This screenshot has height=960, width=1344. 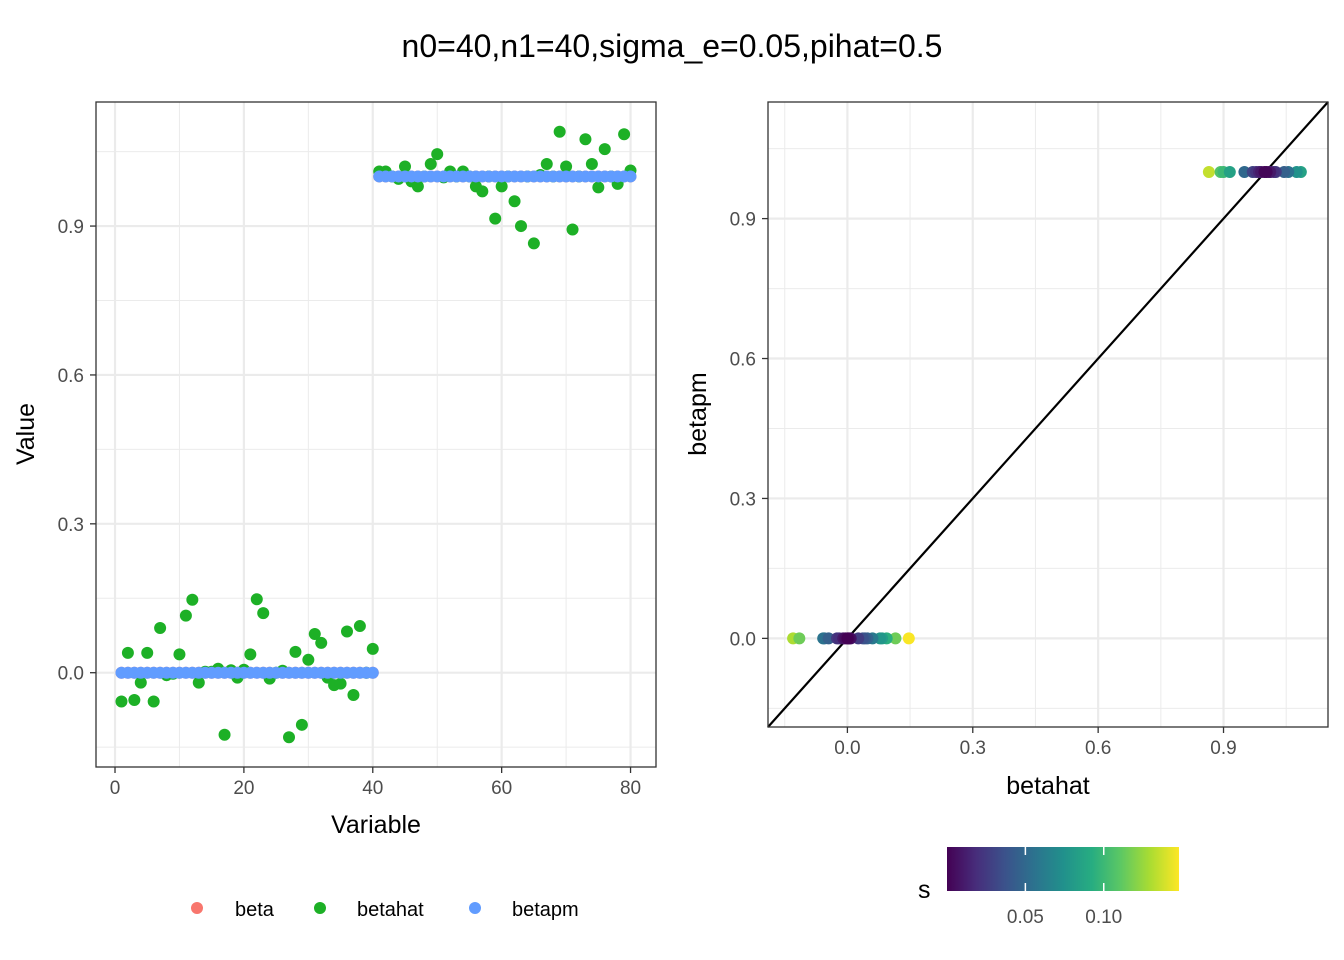 I want to click on left-x-tick-label: 40, so click(x=372, y=788).